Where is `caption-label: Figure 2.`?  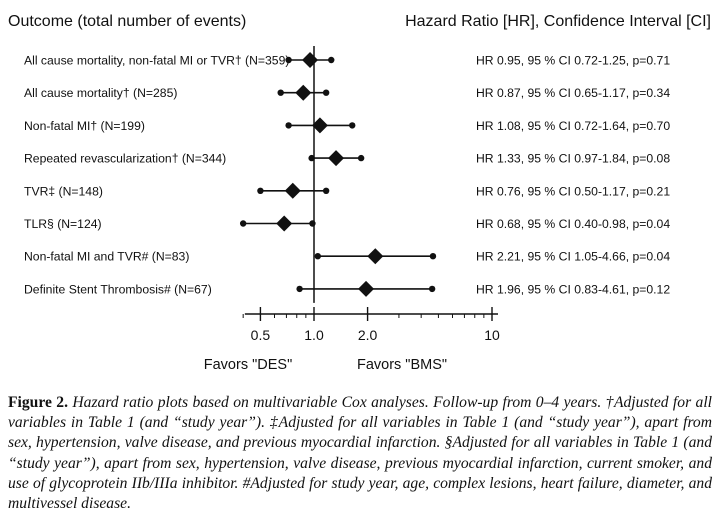 caption-label: Figure 2. is located at coordinates (38, 402).